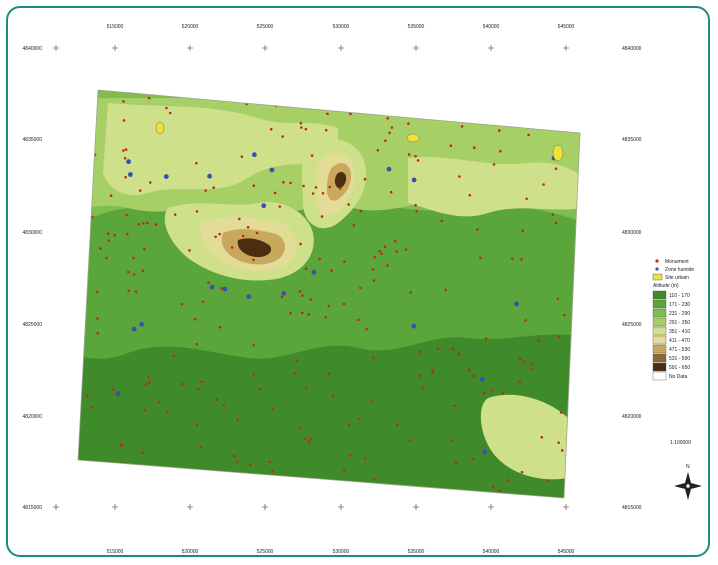 This screenshot has width=718, height=565. Describe the element at coordinates (657, 277) in the screenshot. I see `legend-swatch` at that location.